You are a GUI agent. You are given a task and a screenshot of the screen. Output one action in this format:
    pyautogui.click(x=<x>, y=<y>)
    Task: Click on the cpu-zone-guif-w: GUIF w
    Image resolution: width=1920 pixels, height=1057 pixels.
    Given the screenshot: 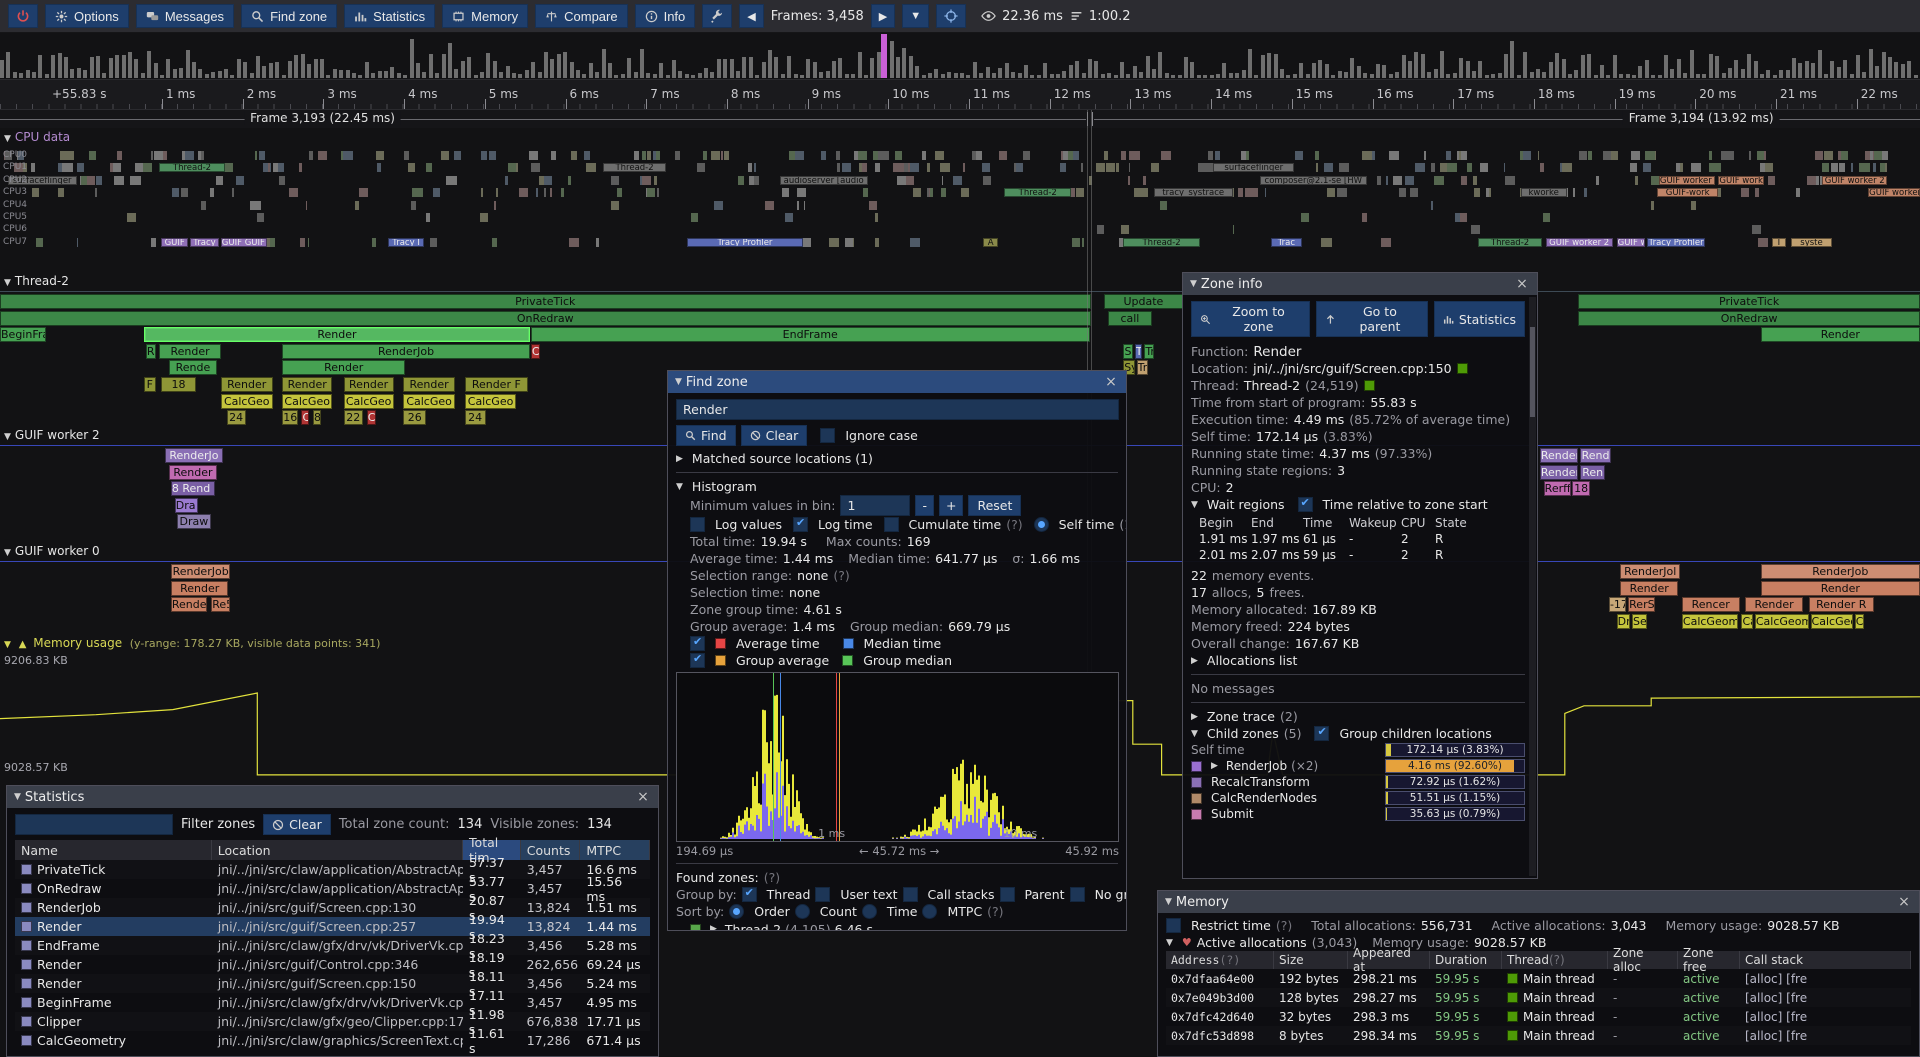 What is the action you would take?
    pyautogui.click(x=1631, y=242)
    